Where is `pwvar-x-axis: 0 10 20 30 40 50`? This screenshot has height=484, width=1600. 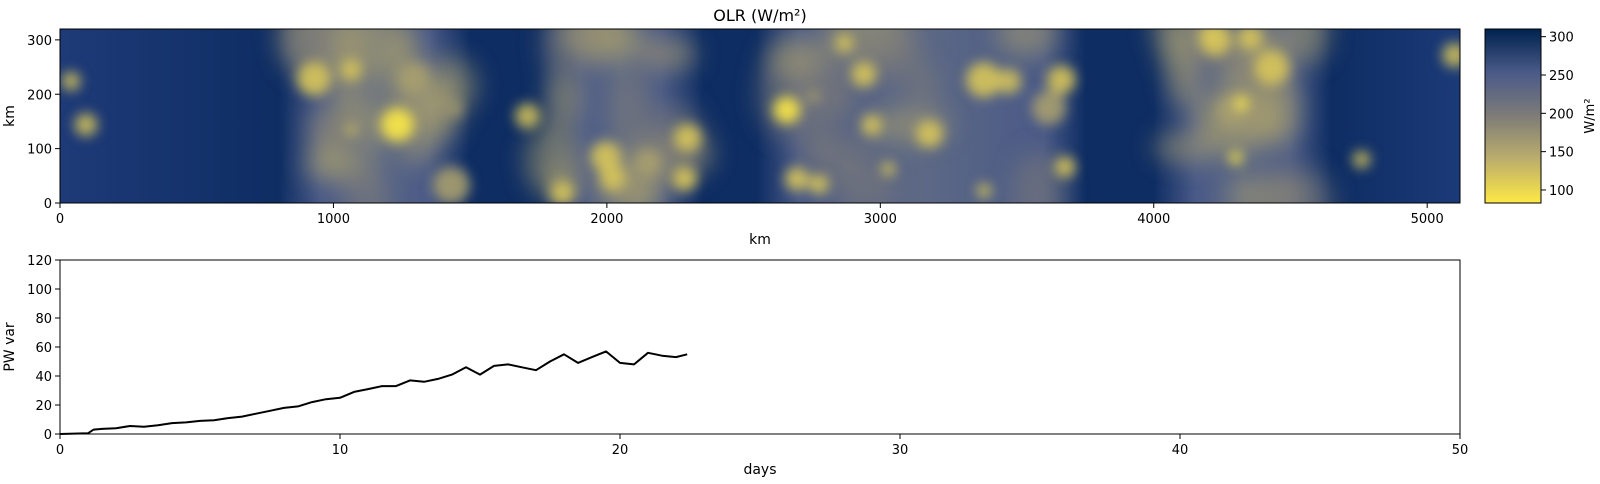 pwvar-x-axis: 0 10 20 30 40 50 is located at coordinates (762, 446).